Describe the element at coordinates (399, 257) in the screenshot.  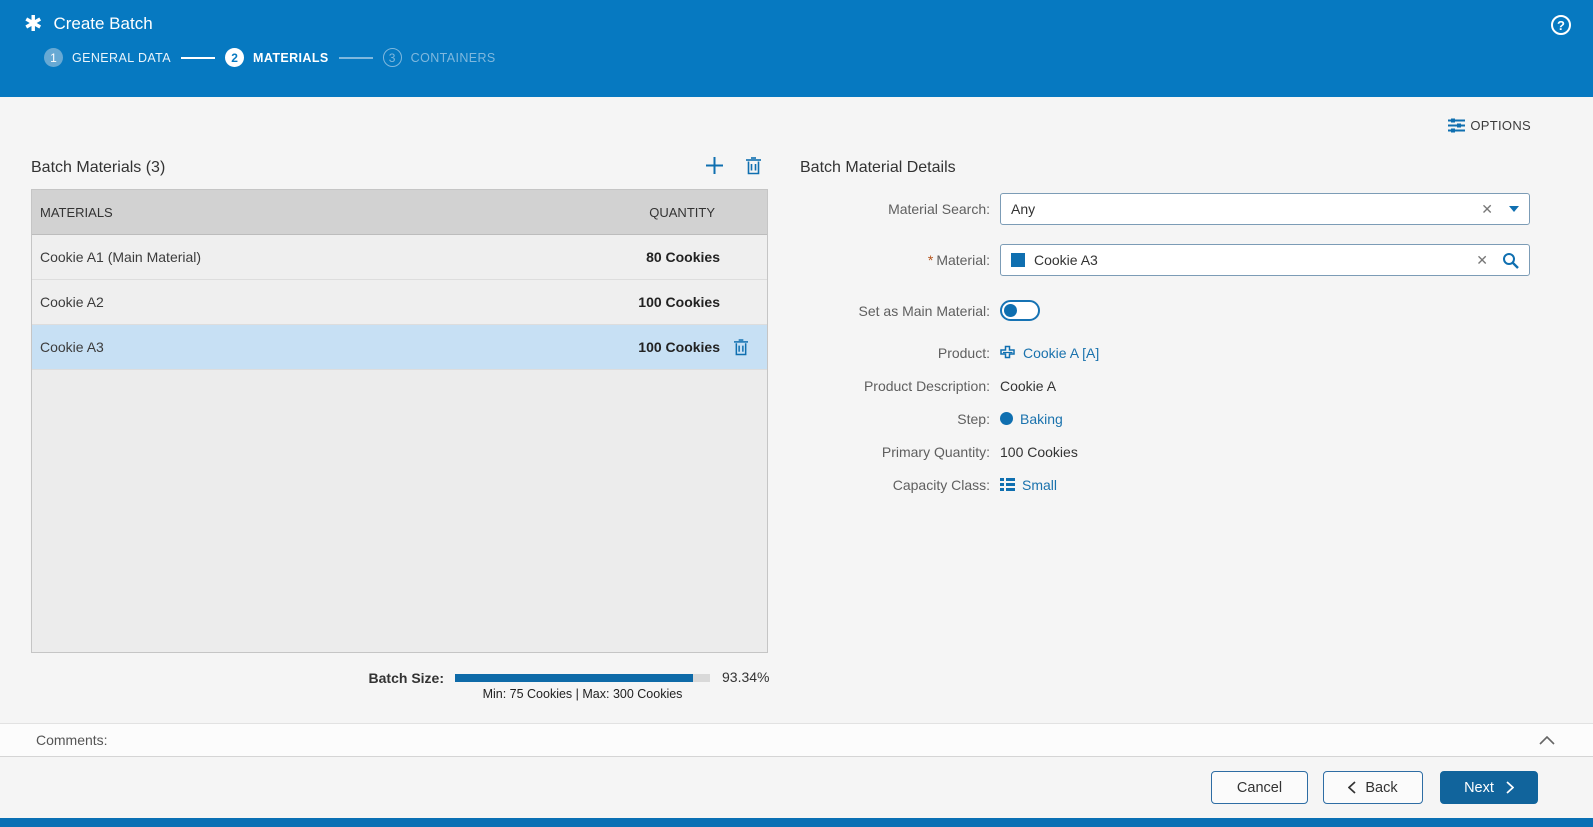
I see `table-row: Cookie A1 (Main Material) 80 Cookies` at that location.